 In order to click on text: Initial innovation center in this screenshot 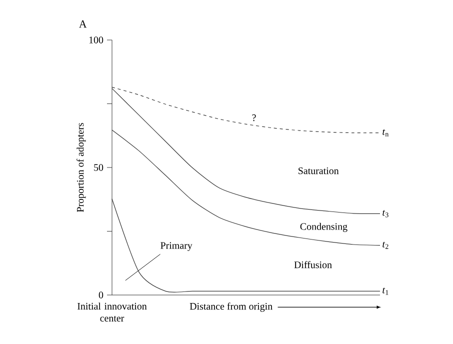, I will do `click(112, 312)`.